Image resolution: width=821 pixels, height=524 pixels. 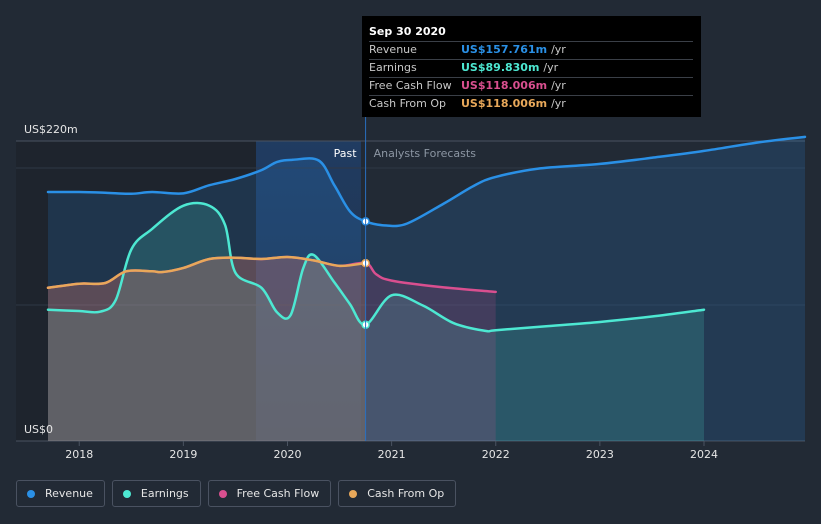 What do you see at coordinates (79, 454) in the screenshot?
I see `x-tick-label: 2018` at bounding box center [79, 454].